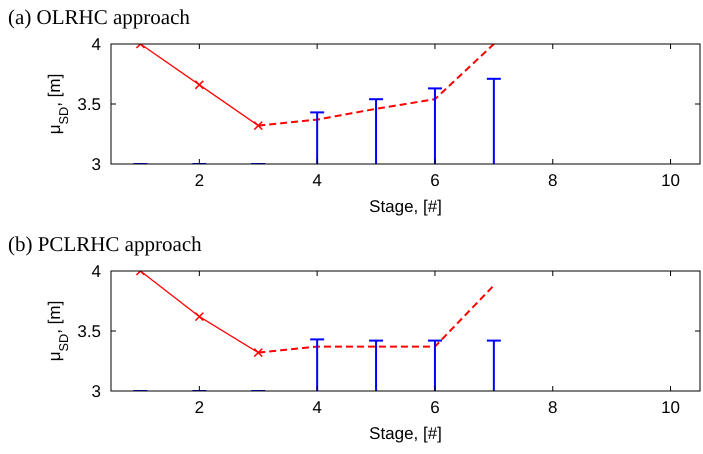  Describe the element at coordinates (99, 17) in the screenshot. I see `chart-title: (a) OLRHC approach` at that location.